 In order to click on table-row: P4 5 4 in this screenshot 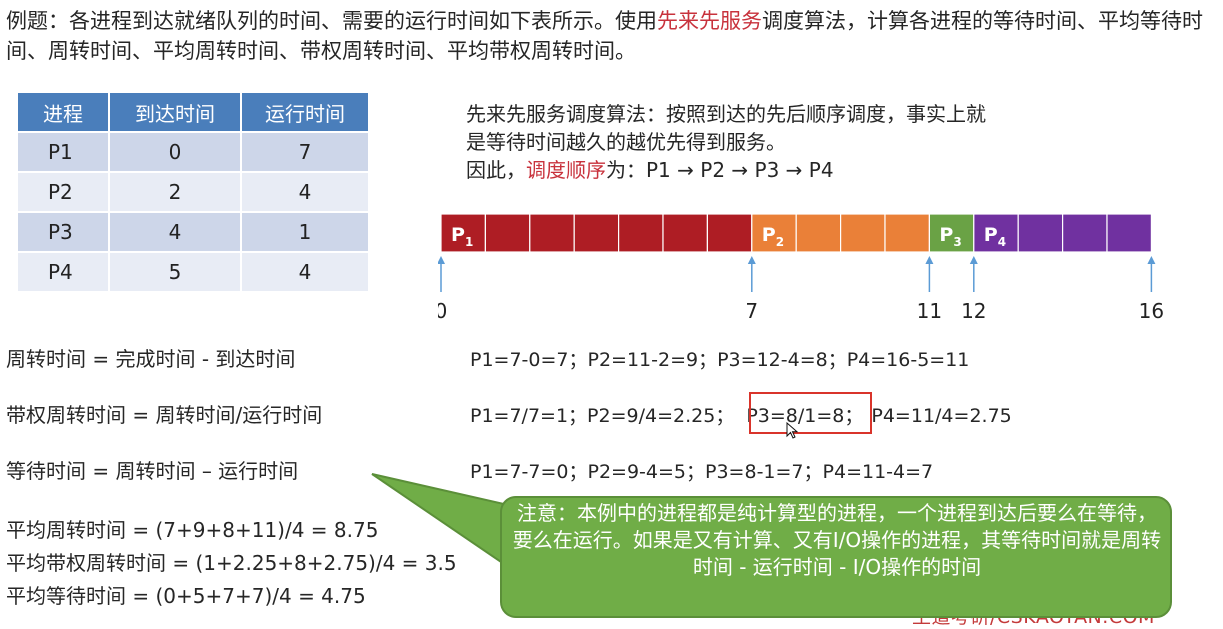, I will do `click(193, 272)`.